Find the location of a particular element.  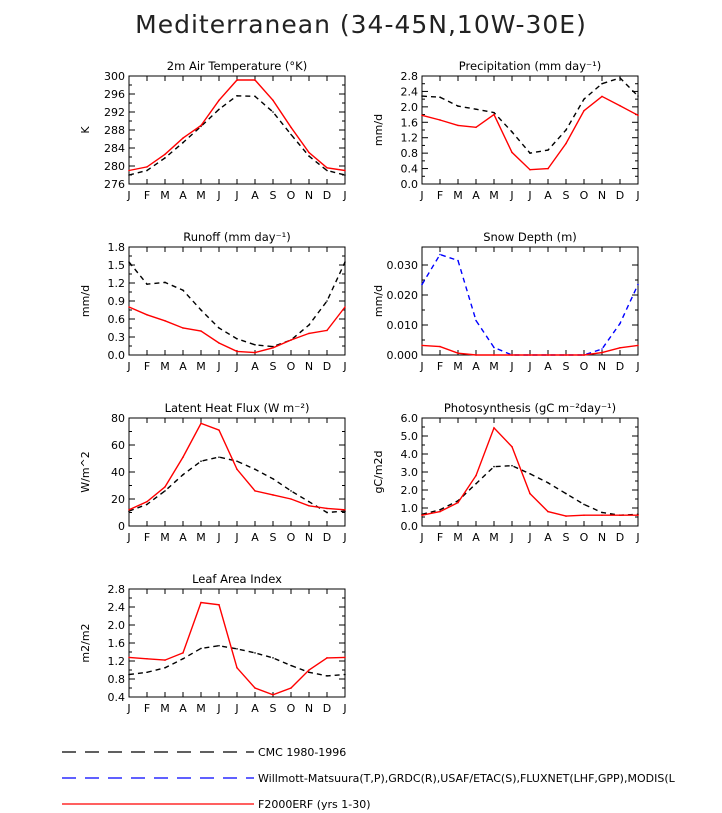

panel-title: Snow Depth (m) is located at coordinates (530, 237).